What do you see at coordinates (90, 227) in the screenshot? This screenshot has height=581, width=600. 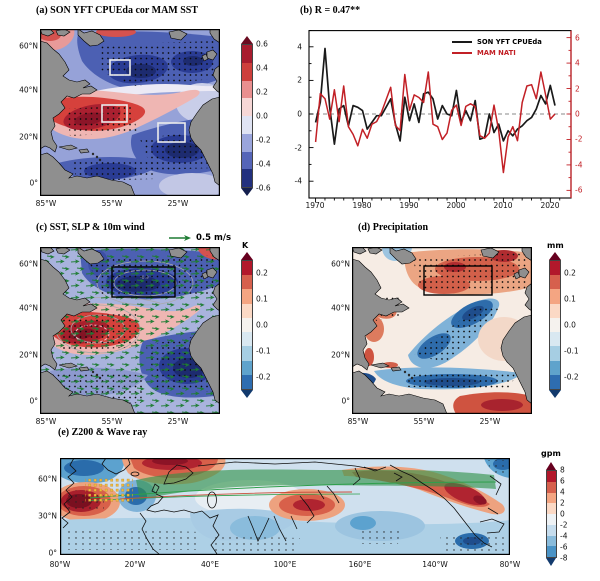 I see `panel-c-title: (c) SST, SLP & 10m wind` at bounding box center [90, 227].